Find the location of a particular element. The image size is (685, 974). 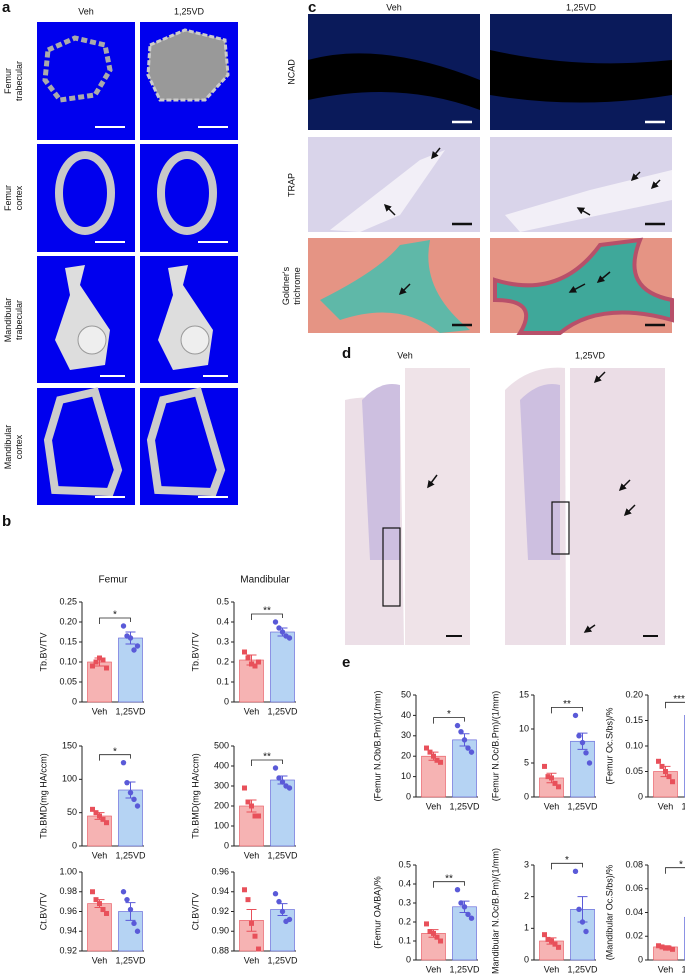

y-tick-label: 0.5 is located at coordinates (222, 601).